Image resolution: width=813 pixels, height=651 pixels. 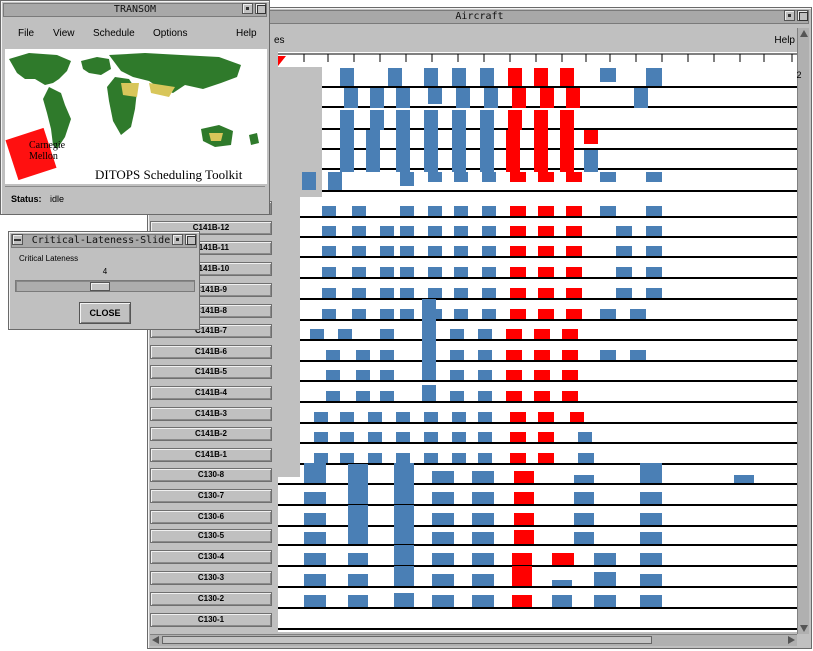 What do you see at coordinates (211, 578) in the screenshot?
I see `row-label-button: C130-3` at bounding box center [211, 578].